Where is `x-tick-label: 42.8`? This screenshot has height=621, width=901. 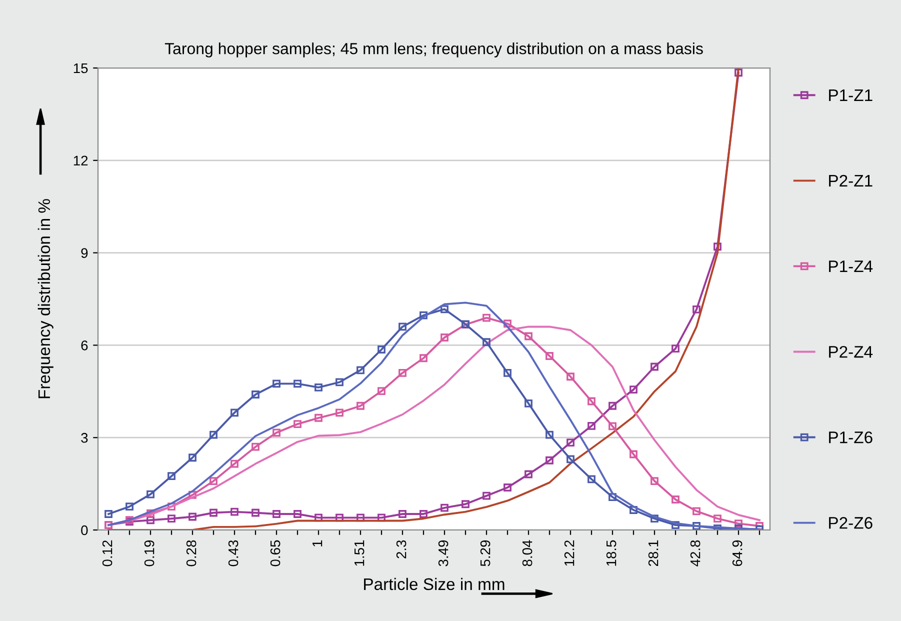 x-tick-label: 42.8 is located at coordinates (695, 553).